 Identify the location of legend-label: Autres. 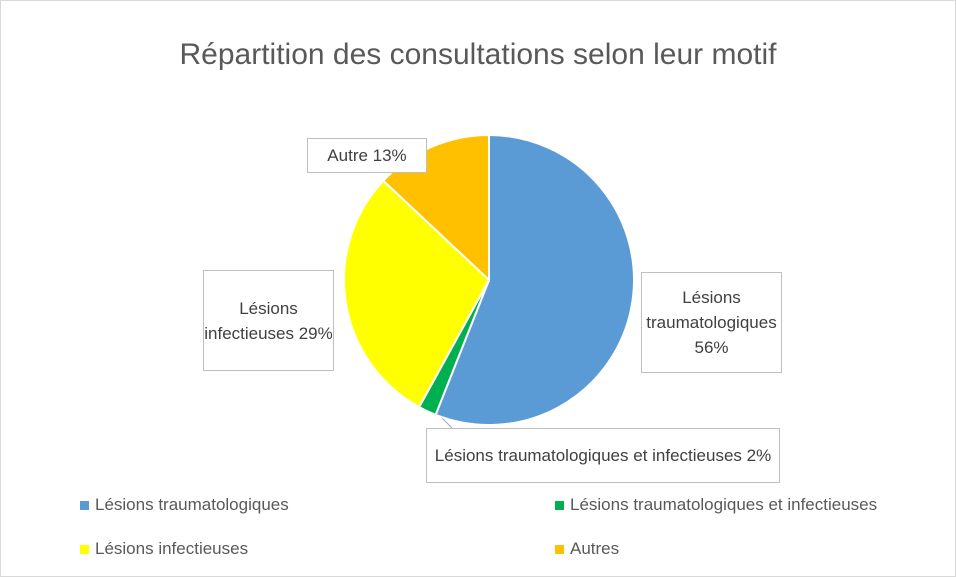
(595, 548).